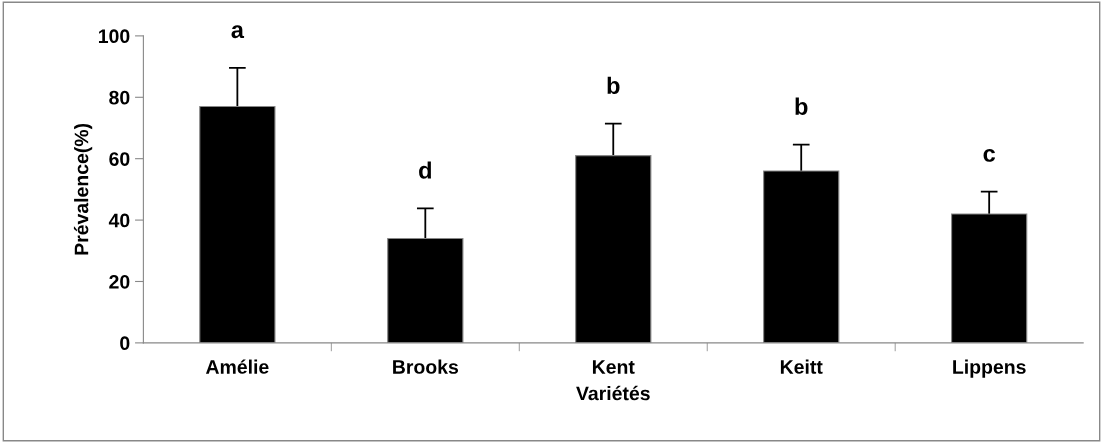 The height and width of the screenshot is (443, 1103). What do you see at coordinates (613, 367) in the screenshot?
I see `x-tick-label: Kent` at bounding box center [613, 367].